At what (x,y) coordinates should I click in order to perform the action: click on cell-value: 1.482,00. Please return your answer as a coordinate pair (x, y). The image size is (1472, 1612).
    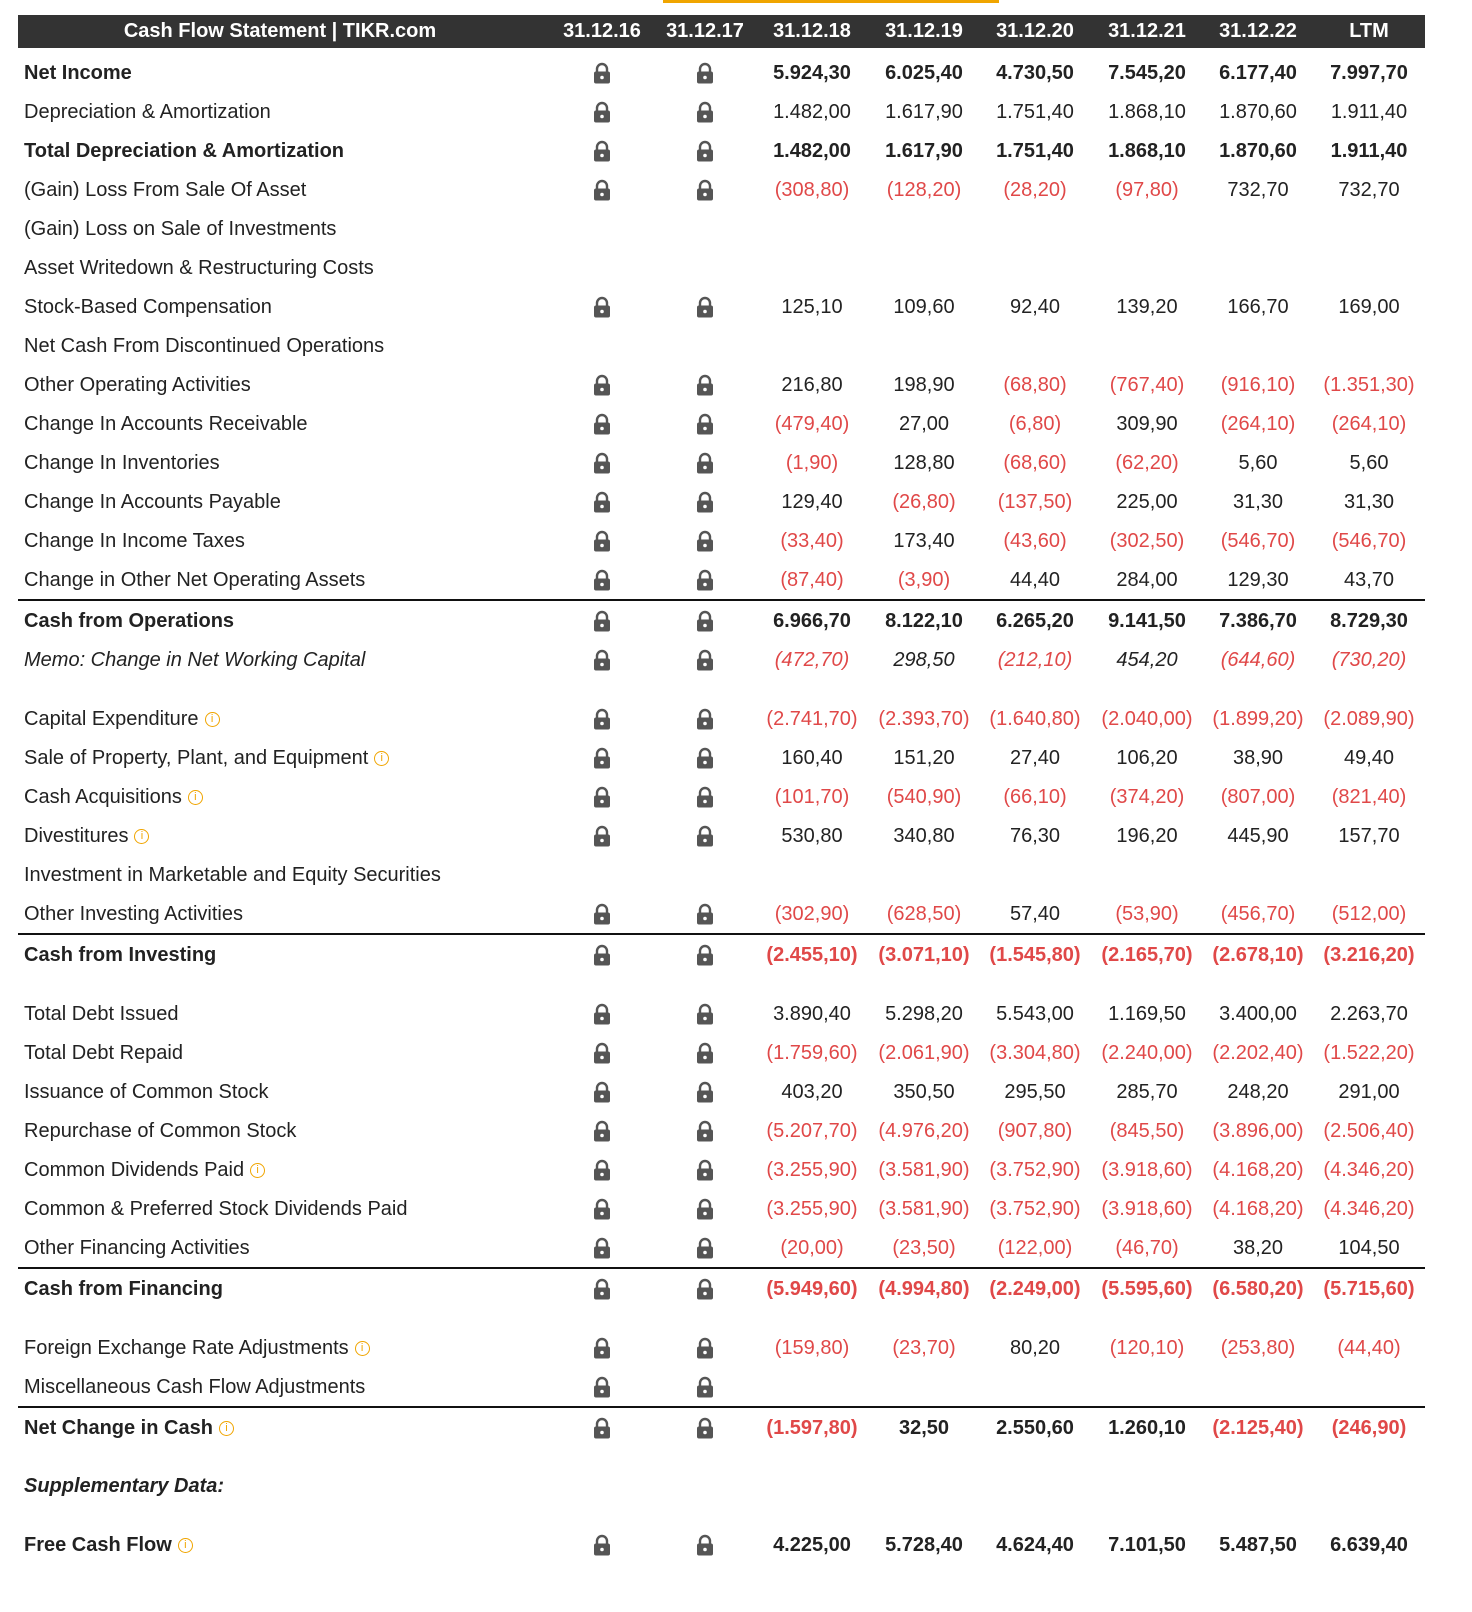
    Looking at the image, I should click on (812, 151).